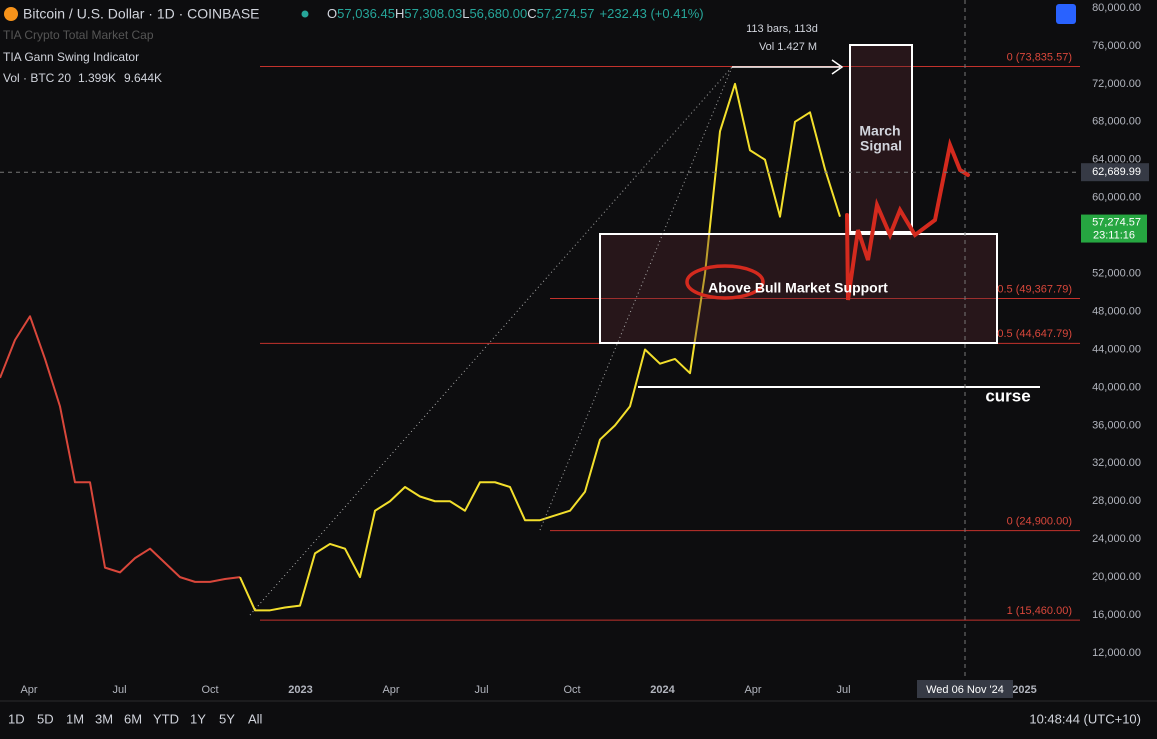 This screenshot has width=1157, height=739. I want to click on range-button: 6M, so click(133, 718).